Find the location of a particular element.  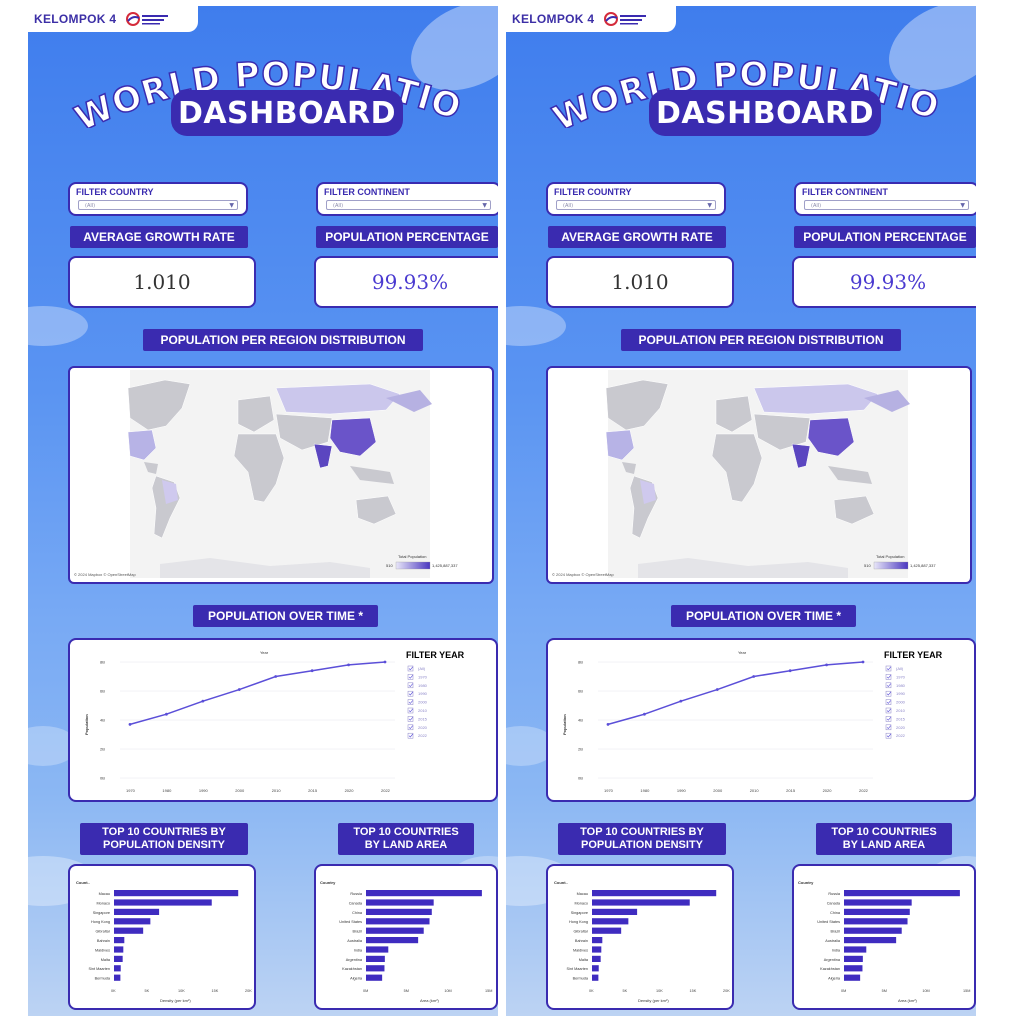

land-area-heading-line2: BY LAND AREA is located at coordinates (884, 845).